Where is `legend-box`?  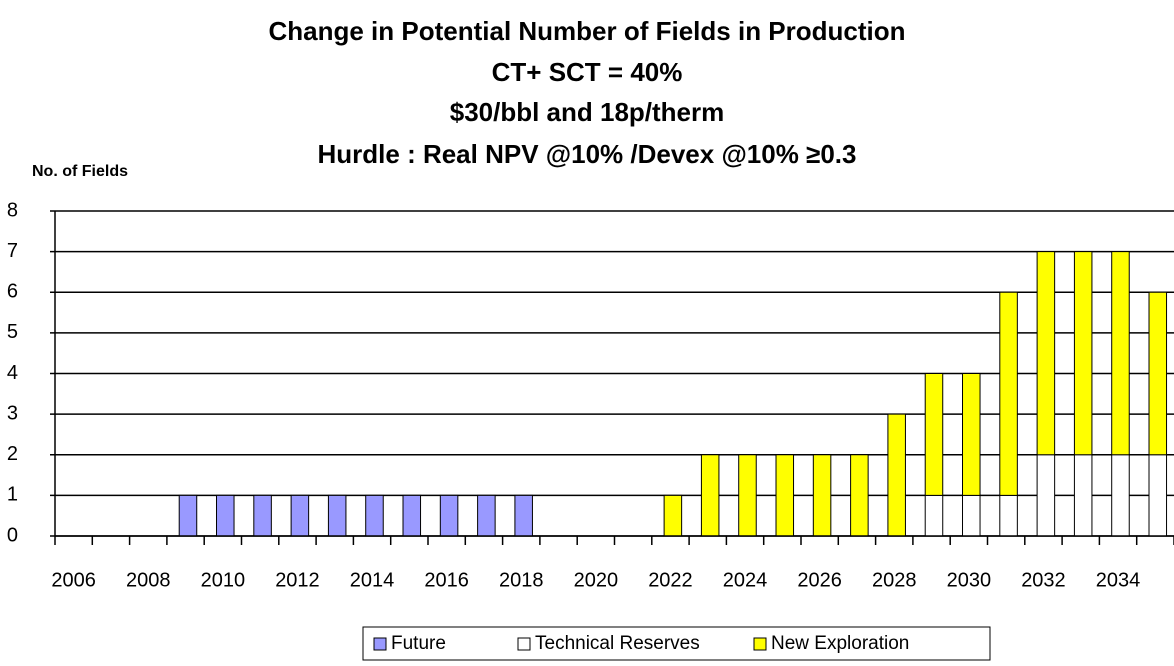 legend-box is located at coordinates (676, 643).